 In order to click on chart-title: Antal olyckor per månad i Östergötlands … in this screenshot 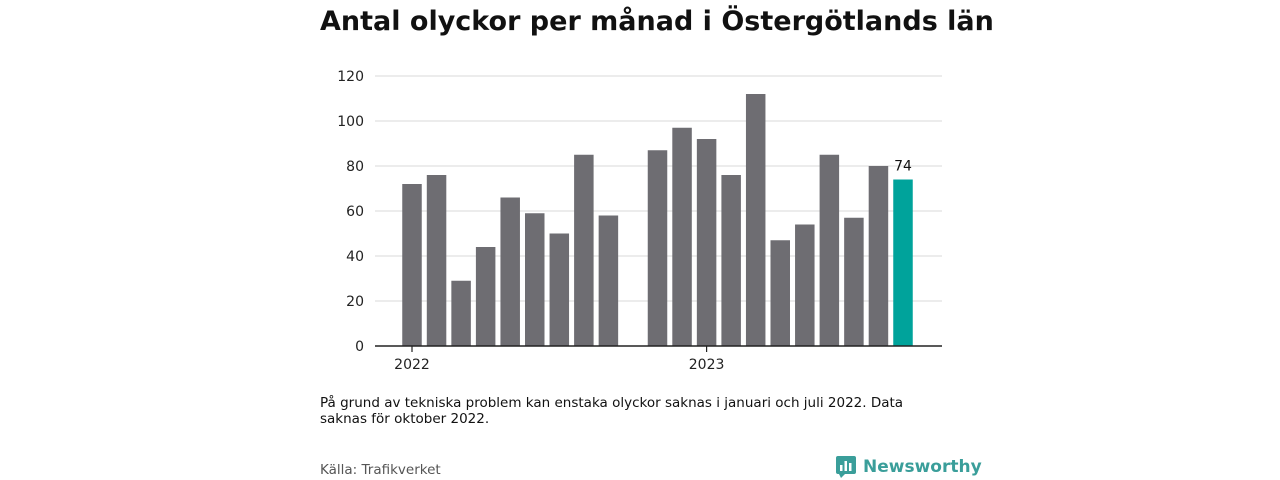, I will do `click(657, 21)`.